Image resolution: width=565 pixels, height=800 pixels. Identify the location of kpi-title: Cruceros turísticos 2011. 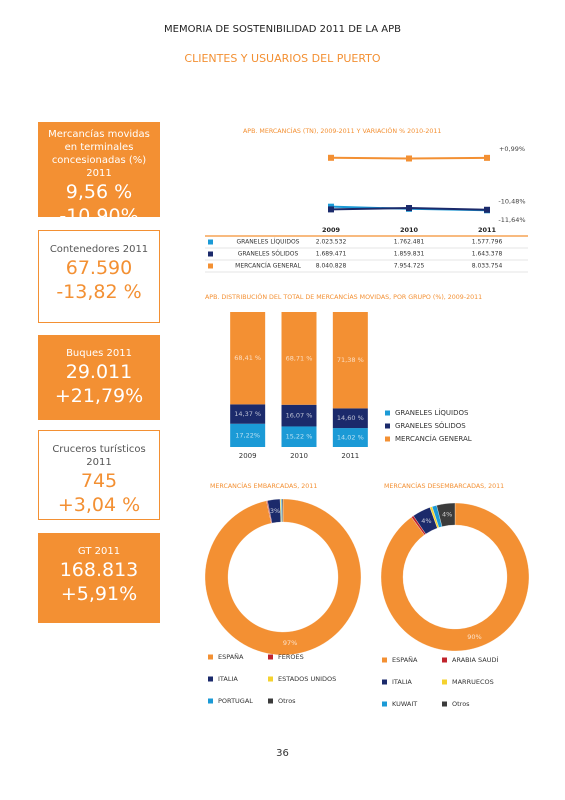
(99, 456).